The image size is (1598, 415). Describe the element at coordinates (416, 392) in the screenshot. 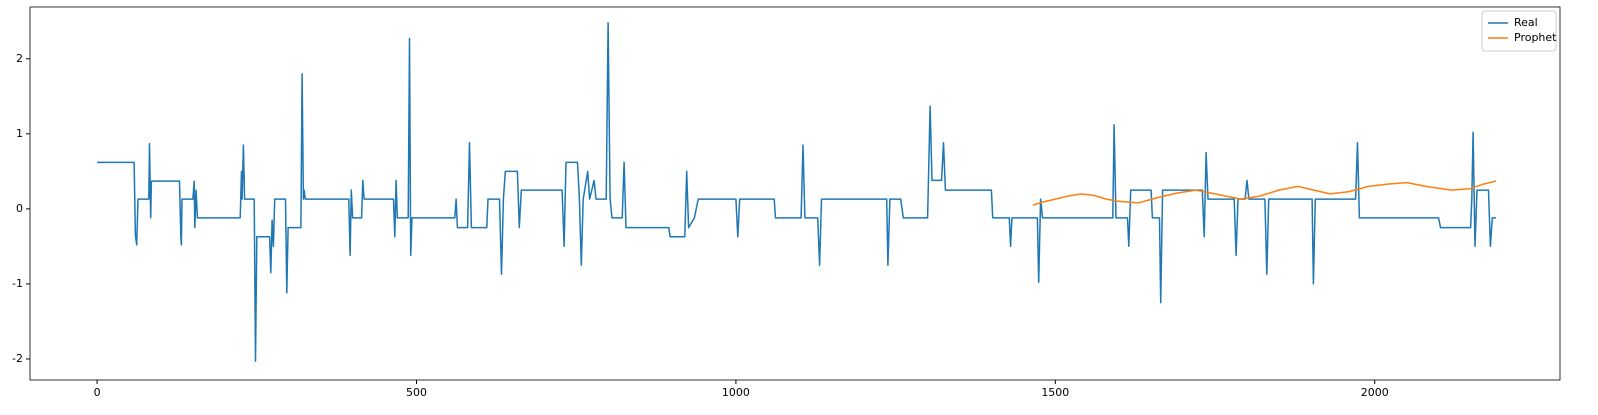

I see `x-tick-label: 500` at that location.